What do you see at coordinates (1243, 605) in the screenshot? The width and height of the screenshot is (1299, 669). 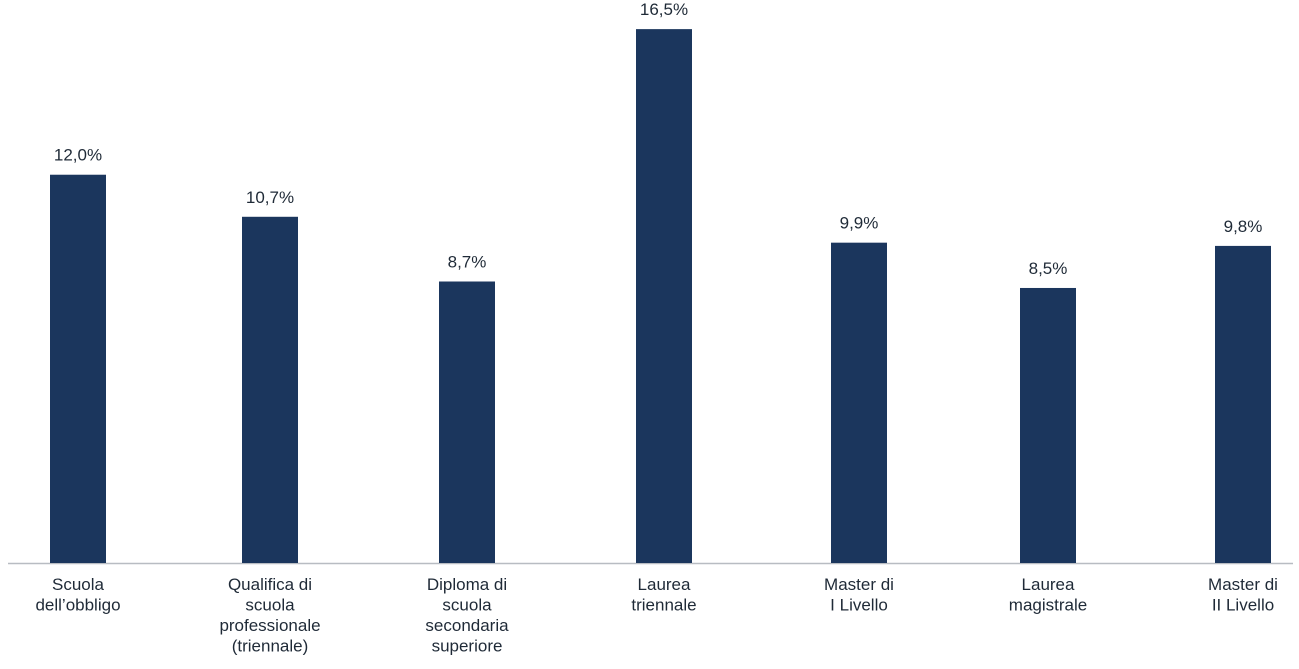 I see `category-label-line: II Livello` at bounding box center [1243, 605].